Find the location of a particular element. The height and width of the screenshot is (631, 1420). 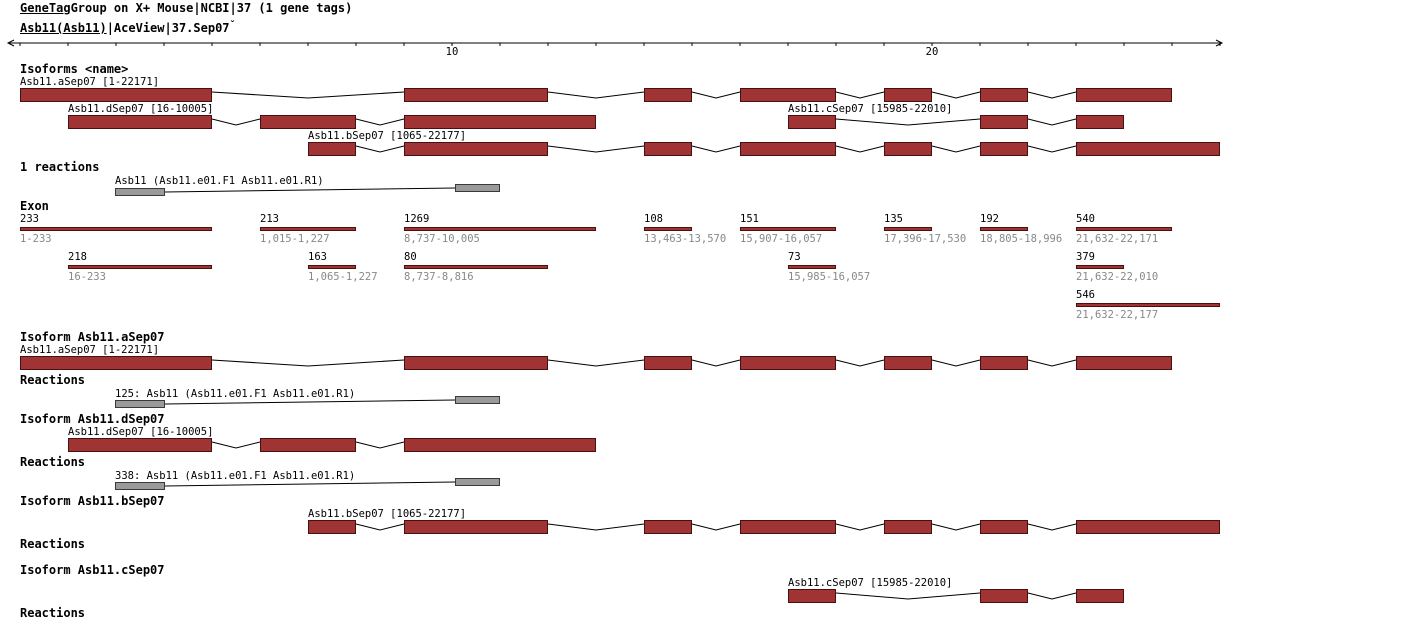

reaction-label: Asb11 (Asb11.e01.F1 Asb11.e01.R1) is located at coordinates (219, 181).